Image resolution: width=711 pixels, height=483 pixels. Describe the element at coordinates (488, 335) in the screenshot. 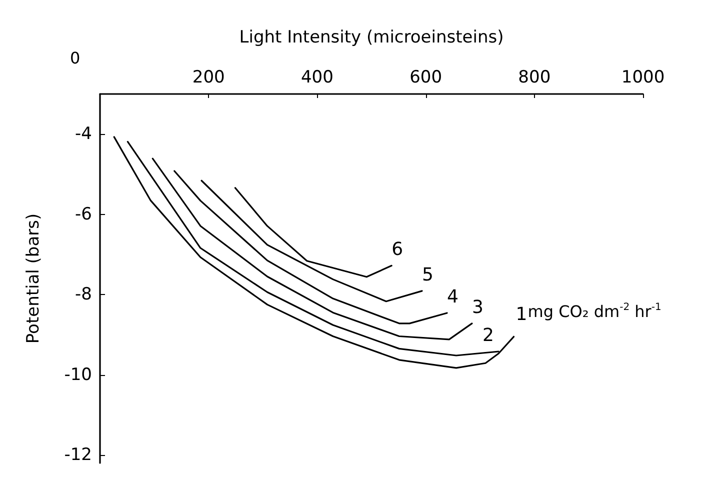

I see `series-label: 2` at that location.